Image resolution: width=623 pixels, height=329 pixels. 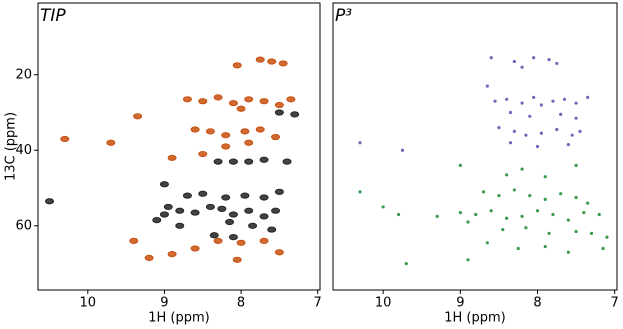 I want to click on panel-title: TIP, so click(x=53, y=16).